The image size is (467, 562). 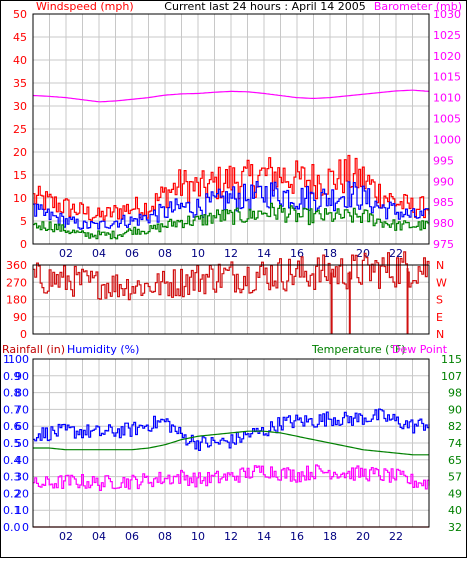 I want to click on direction-degree-label: 90, so click(x=20, y=317).